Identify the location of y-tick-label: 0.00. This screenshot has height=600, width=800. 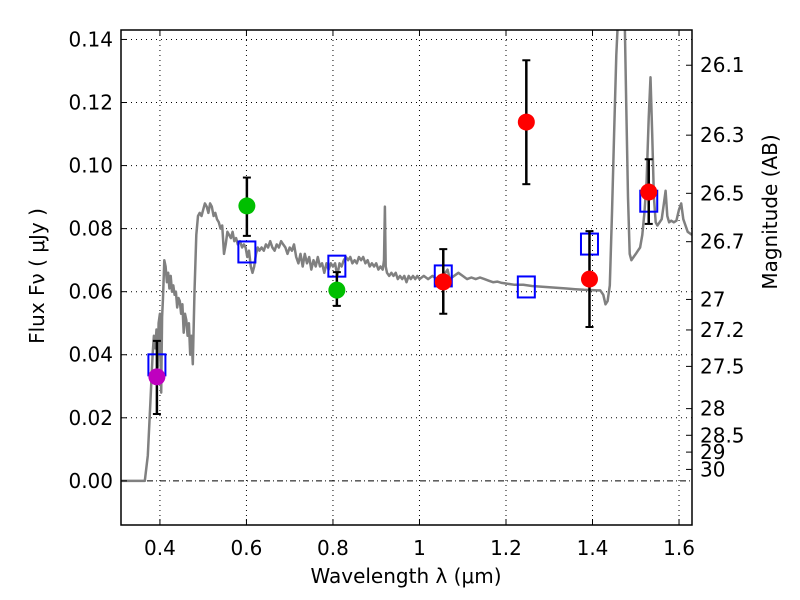
(90, 481).